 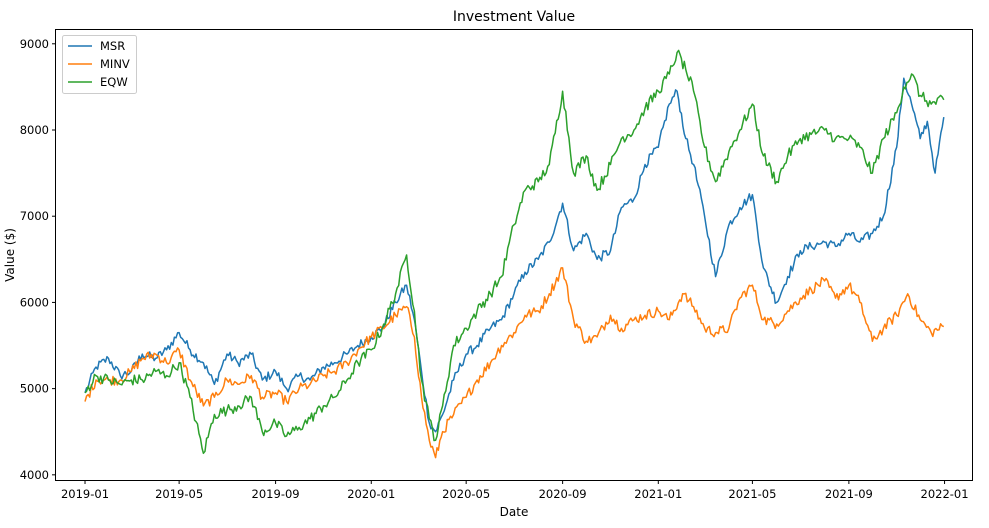 I want to click on x-tick-label: 2020-01, so click(x=371, y=494).